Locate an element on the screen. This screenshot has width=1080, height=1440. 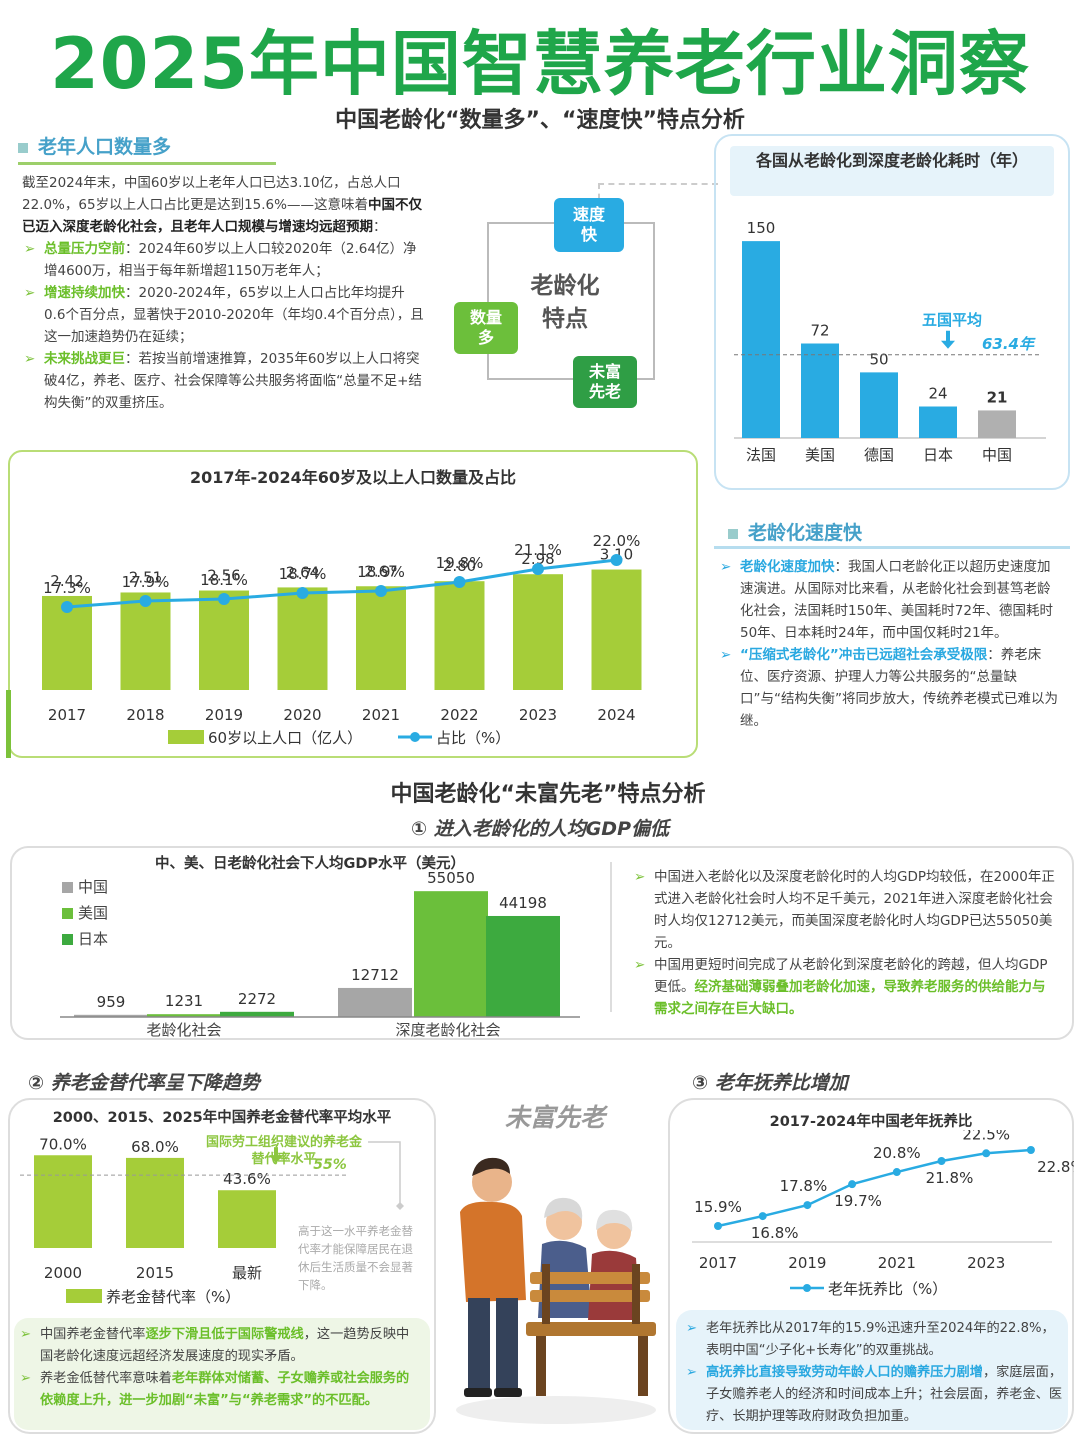
category-label: 2018 is located at coordinates (145, 715).